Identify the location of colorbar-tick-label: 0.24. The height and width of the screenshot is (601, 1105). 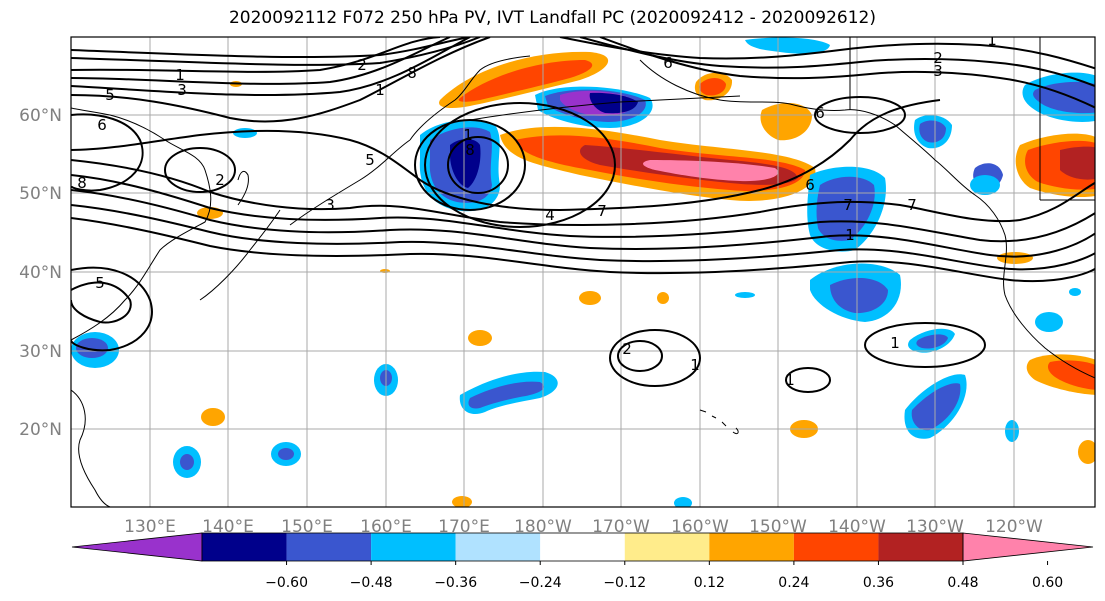
(793, 583).